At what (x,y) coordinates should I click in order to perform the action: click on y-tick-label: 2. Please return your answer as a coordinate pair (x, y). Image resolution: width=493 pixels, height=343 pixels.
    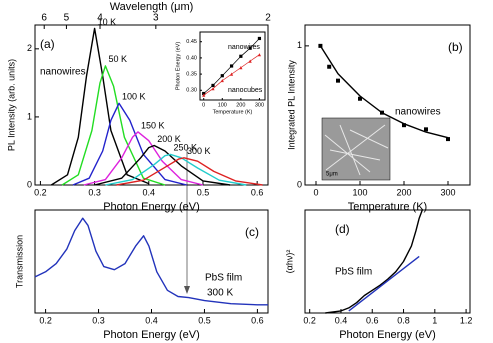
    Looking at the image, I should click on (29, 48).